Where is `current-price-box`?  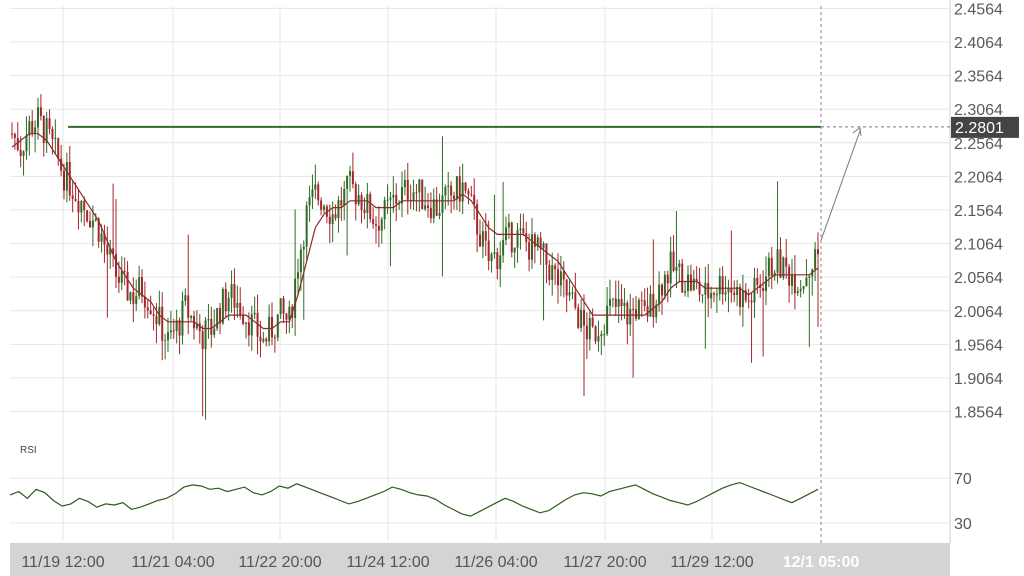 current-price-box is located at coordinates (985, 127).